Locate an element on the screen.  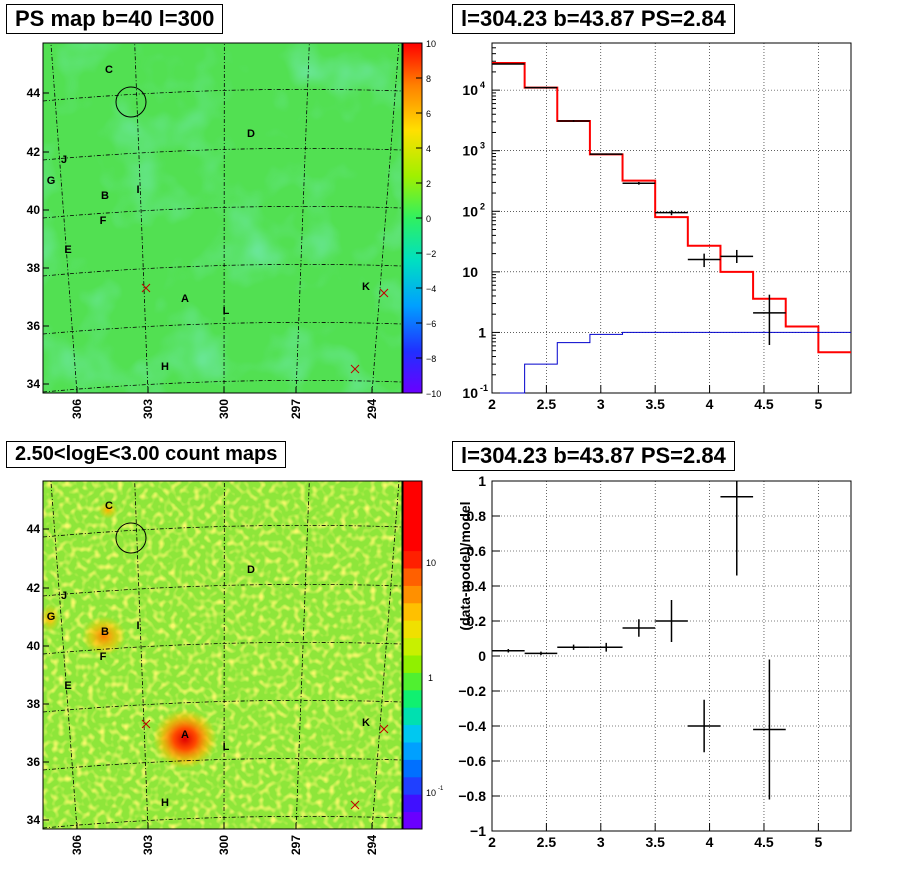
residual-y-tick-label: 0.4 is located at coordinates (477, 586).